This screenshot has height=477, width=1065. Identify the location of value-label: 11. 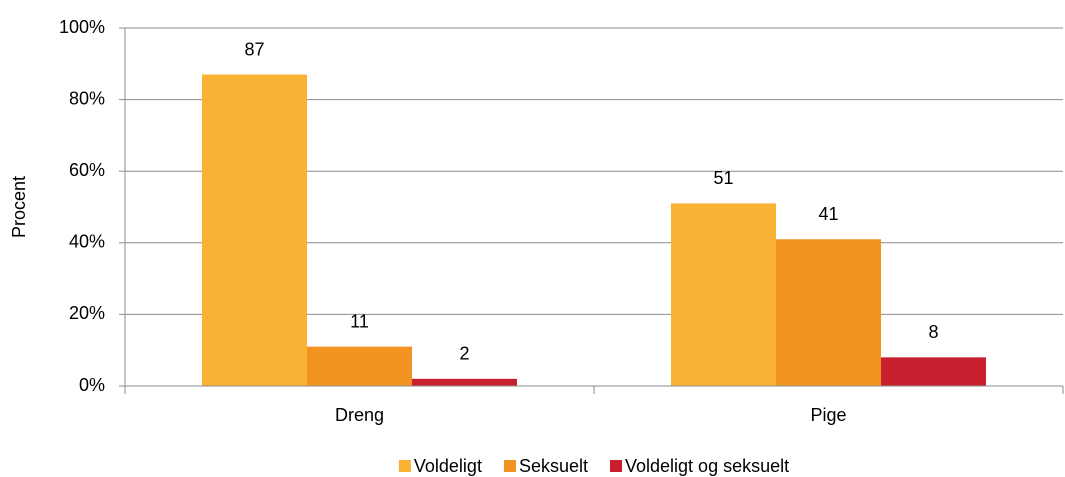
(359, 321).